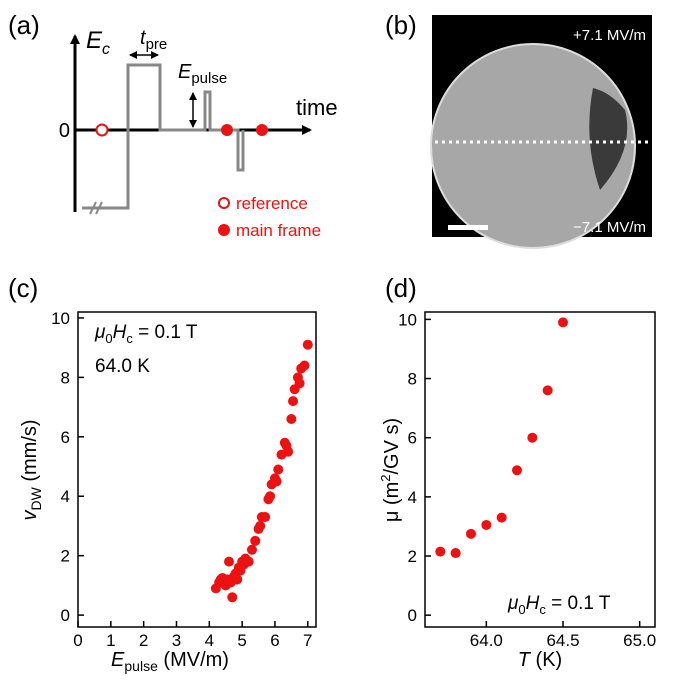  I want to click on y-axis-label: vDW (mm/s), so click(31, 469).